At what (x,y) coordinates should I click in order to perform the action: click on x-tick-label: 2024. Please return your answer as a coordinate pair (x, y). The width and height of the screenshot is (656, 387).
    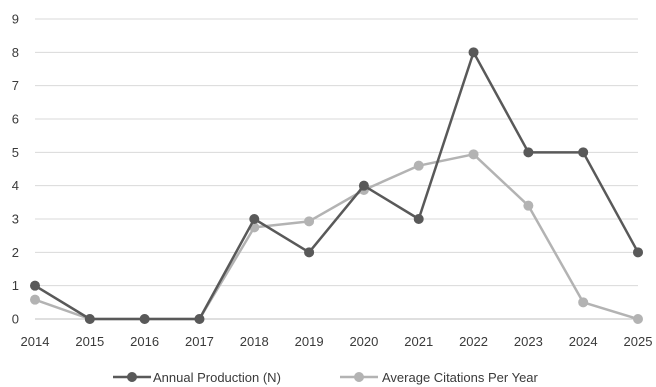
    Looking at the image, I should click on (583, 341).